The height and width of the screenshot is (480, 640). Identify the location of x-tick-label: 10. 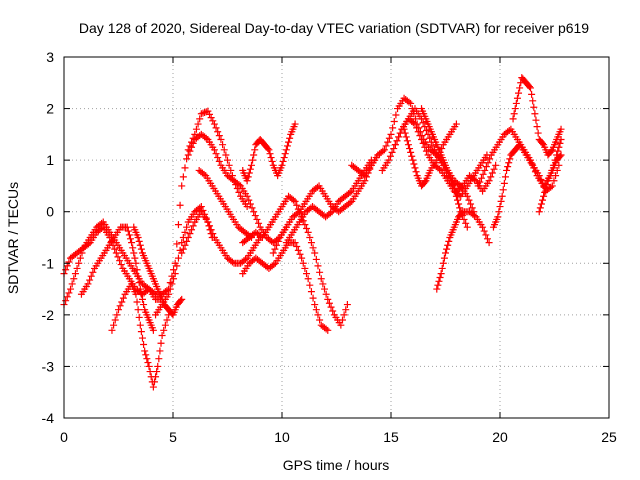
(282, 437).